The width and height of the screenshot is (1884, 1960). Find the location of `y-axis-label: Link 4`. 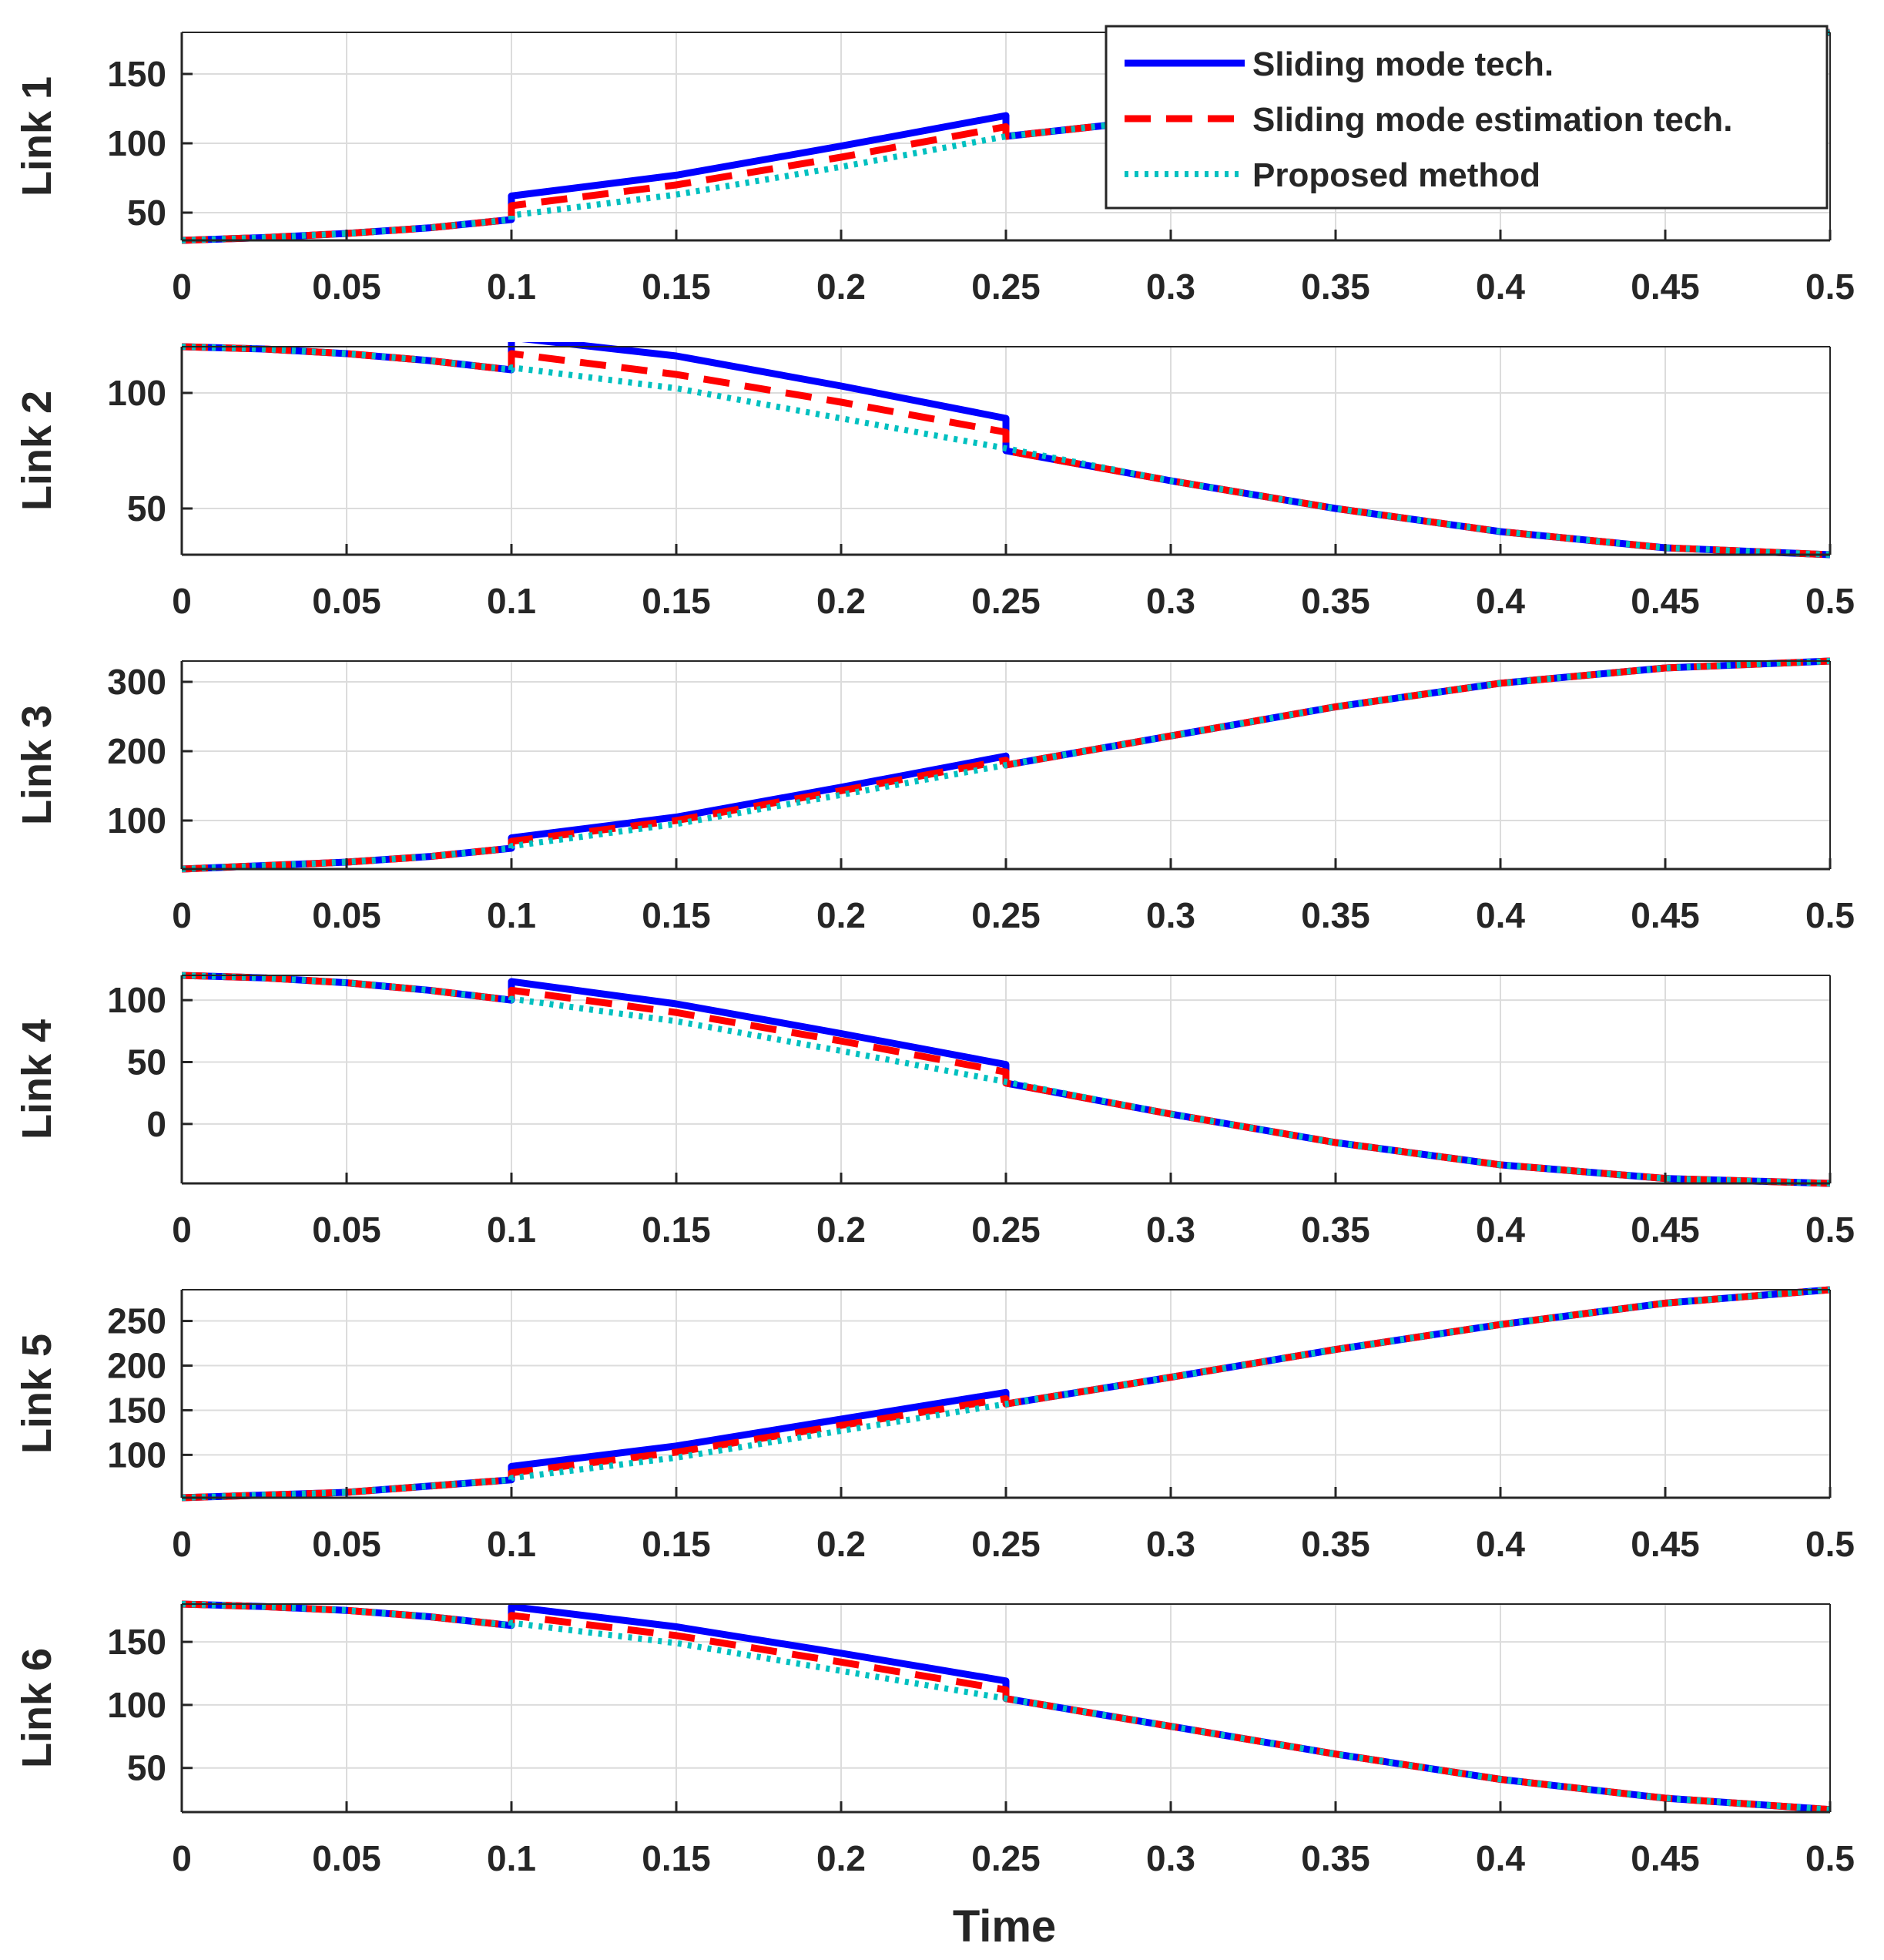

y-axis-label: Link 4 is located at coordinates (37, 1079).